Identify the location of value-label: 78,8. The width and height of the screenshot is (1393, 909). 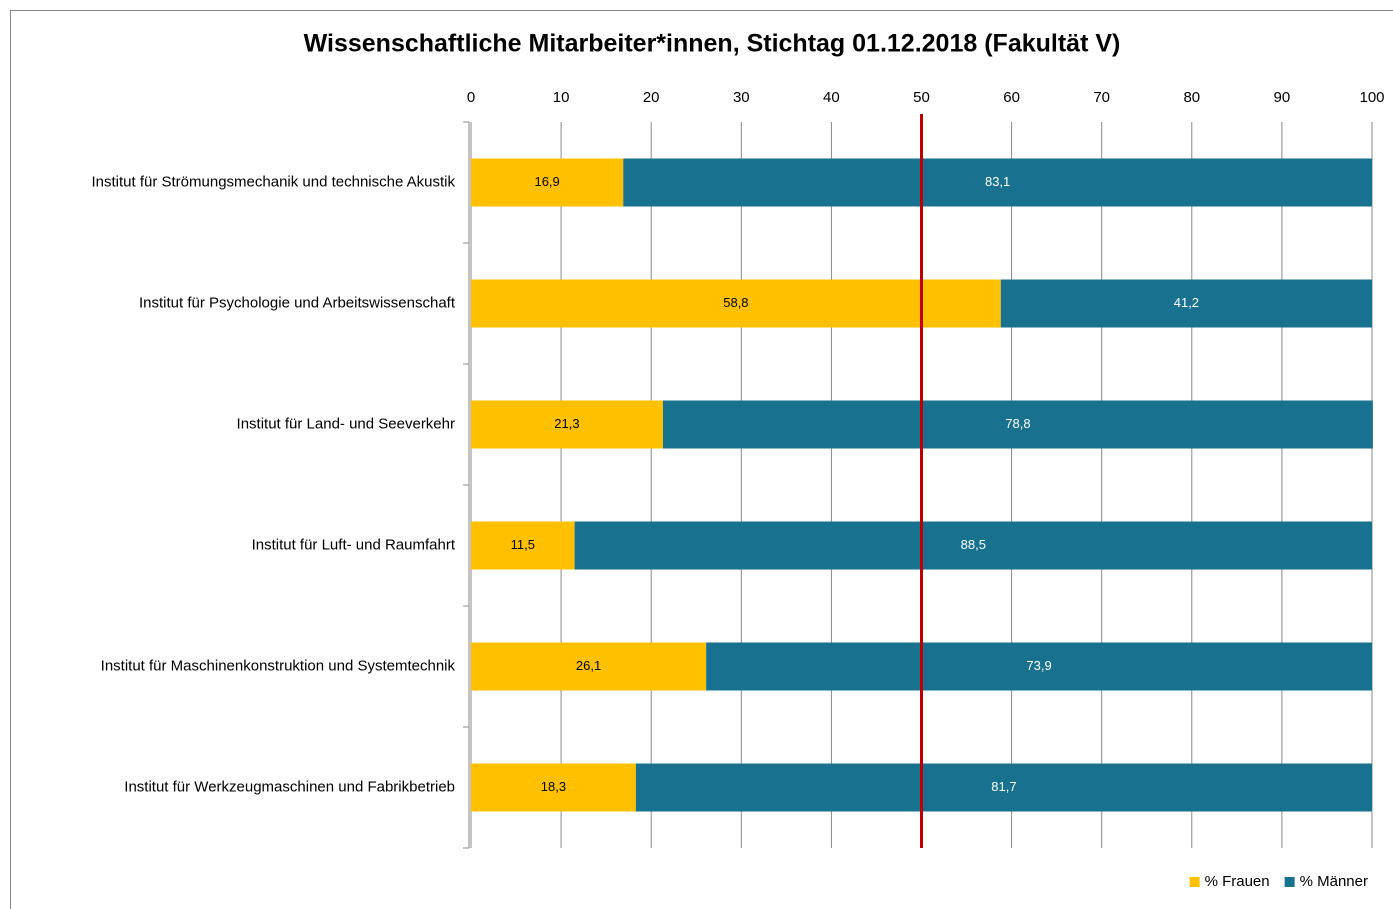
(1017, 423).